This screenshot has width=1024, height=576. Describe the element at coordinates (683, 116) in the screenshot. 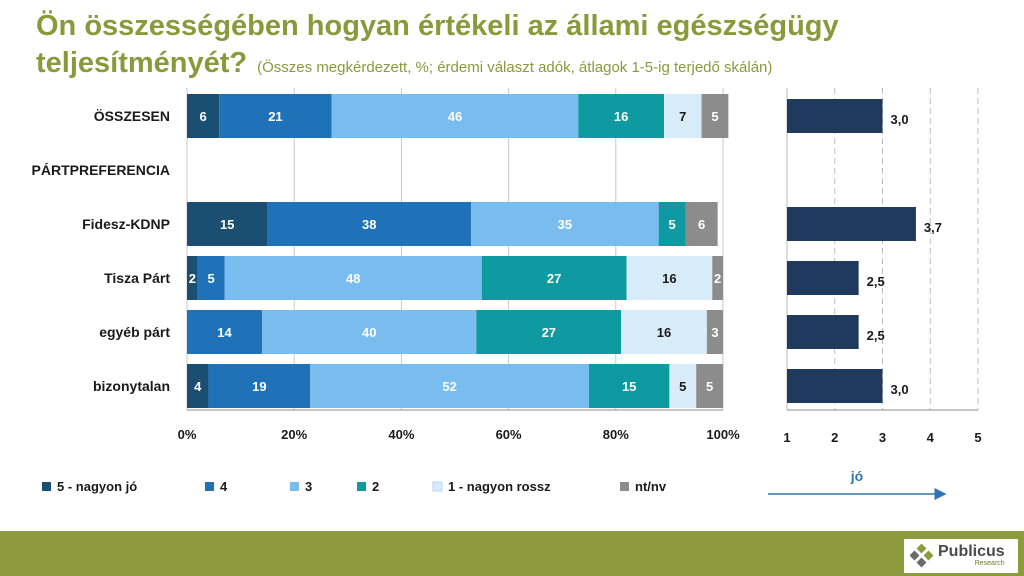

I see `bar-osszesen-1-nagyon-rossz` at that location.